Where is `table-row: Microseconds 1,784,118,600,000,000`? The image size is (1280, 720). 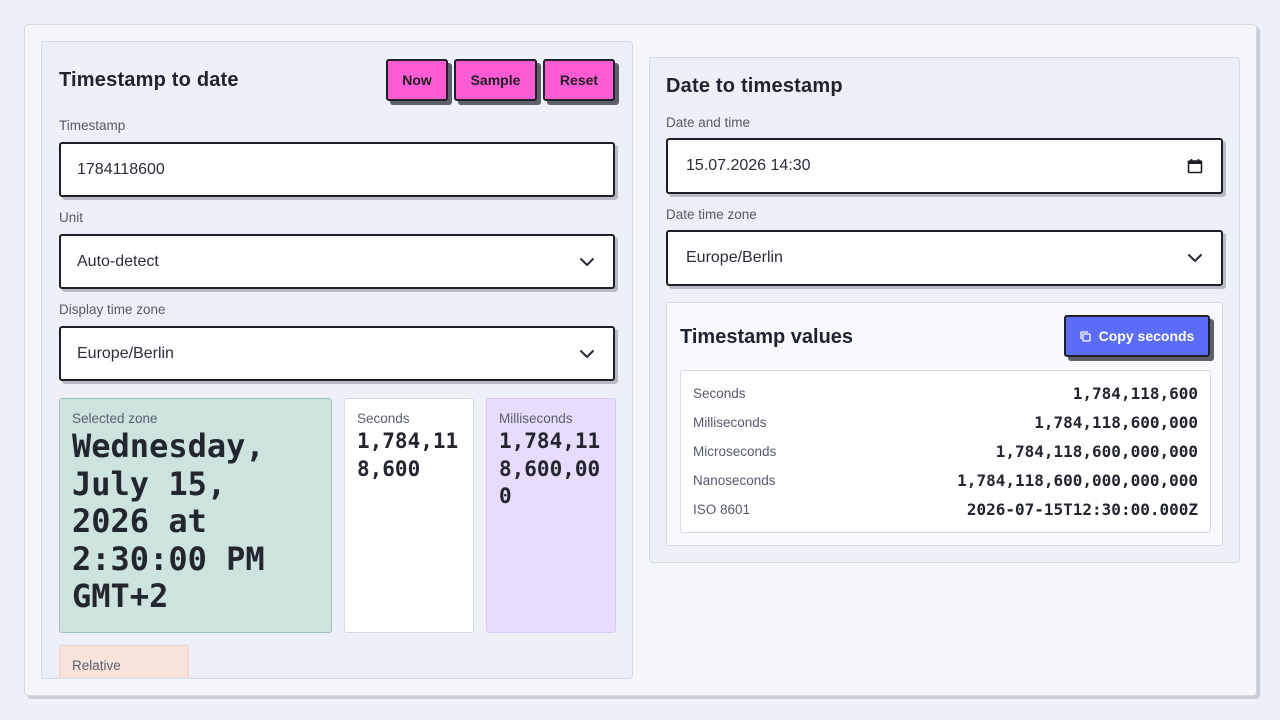 table-row: Microseconds 1,784,118,600,000,000 is located at coordinates (945, 451).